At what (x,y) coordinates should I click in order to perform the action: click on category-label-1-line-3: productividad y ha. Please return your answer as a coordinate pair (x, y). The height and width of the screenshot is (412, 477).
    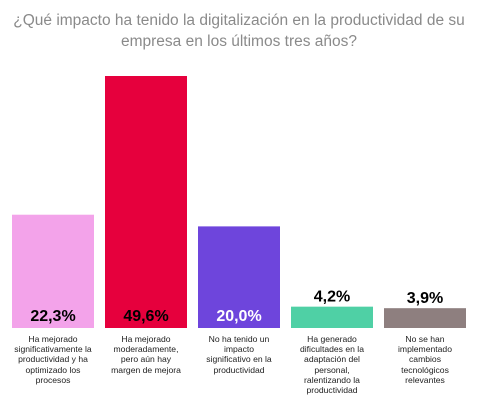
    Looking at the image, I should click on (53, 359).